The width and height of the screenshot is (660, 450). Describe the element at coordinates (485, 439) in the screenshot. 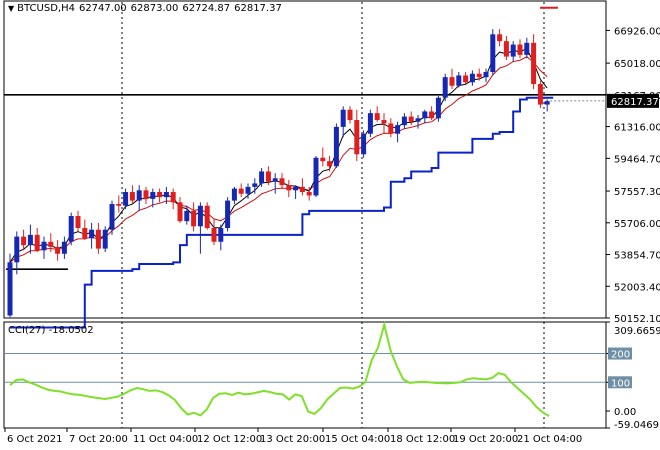

I see `time-tick-label-7: 19 Oct 20:00` at that location.